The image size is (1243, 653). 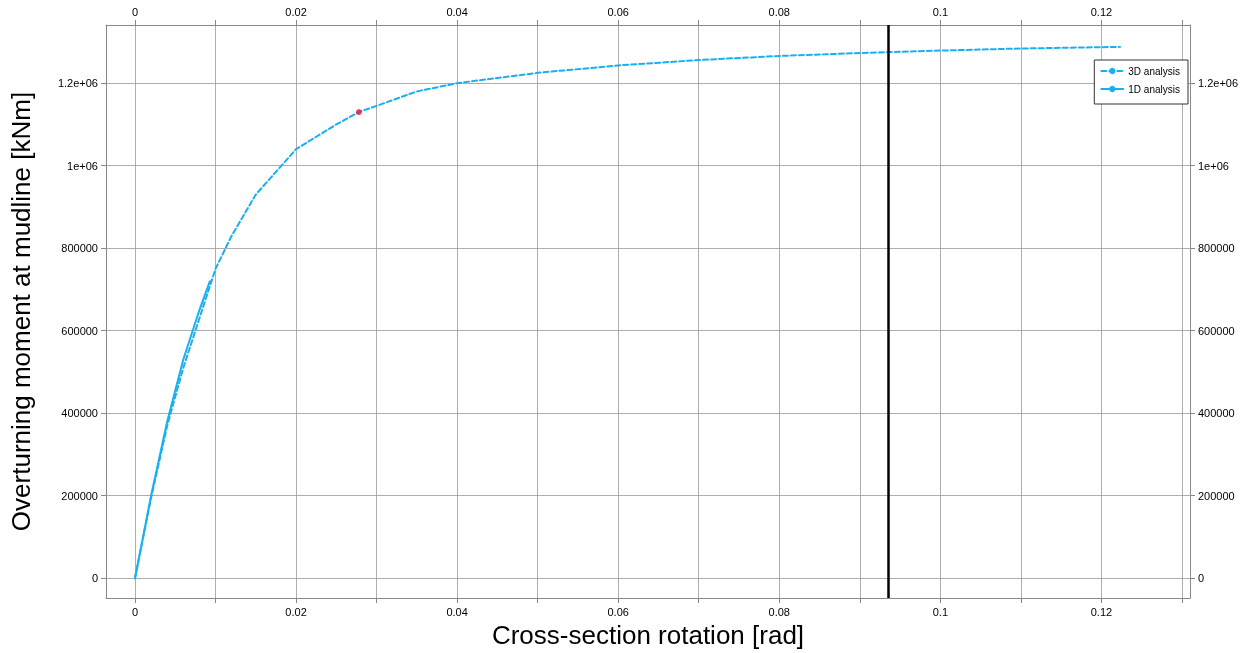 I want to click on y2-tick-label: 600000, so click(x=1216, y=330).